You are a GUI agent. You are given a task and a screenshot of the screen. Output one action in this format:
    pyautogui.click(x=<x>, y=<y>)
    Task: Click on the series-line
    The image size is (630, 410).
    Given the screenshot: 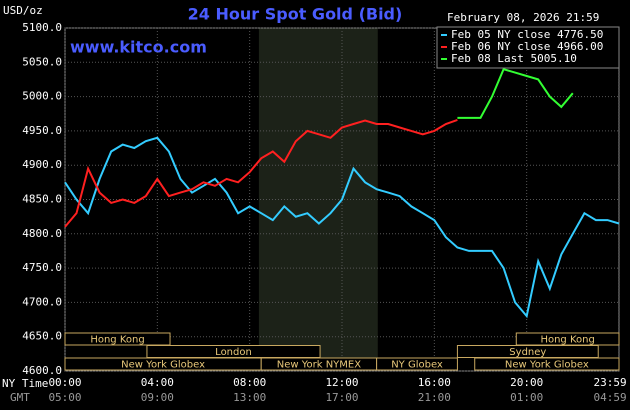 What is the action you would take?
    pyautogui.click(x=515, y=93)
    